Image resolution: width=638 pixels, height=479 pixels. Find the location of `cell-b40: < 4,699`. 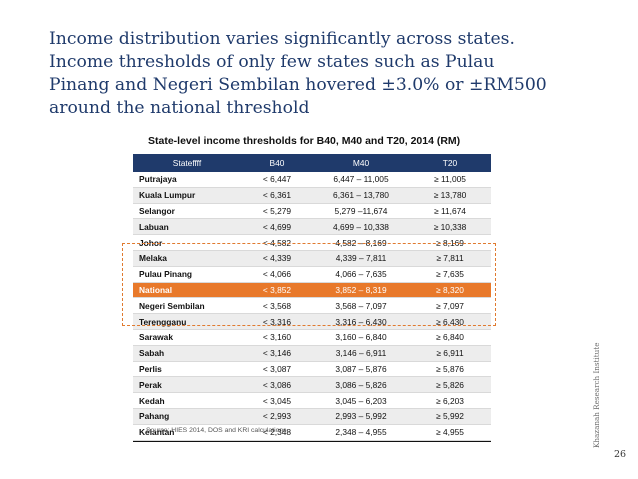

cell-b40: < 4,699 is located at coordinates (277, 227).